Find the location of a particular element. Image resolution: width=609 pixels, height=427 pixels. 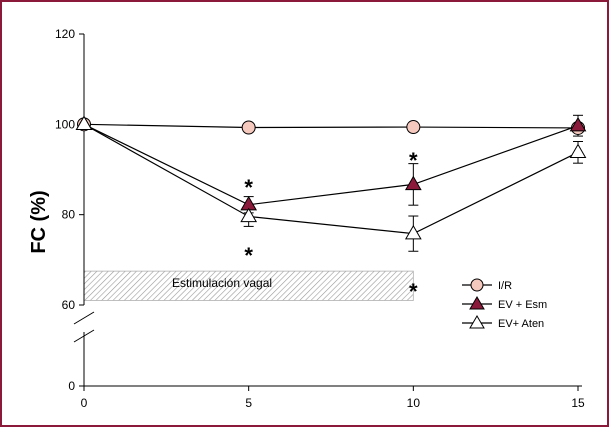

x-tick-label: 5 is located at coordinates (248, 403).